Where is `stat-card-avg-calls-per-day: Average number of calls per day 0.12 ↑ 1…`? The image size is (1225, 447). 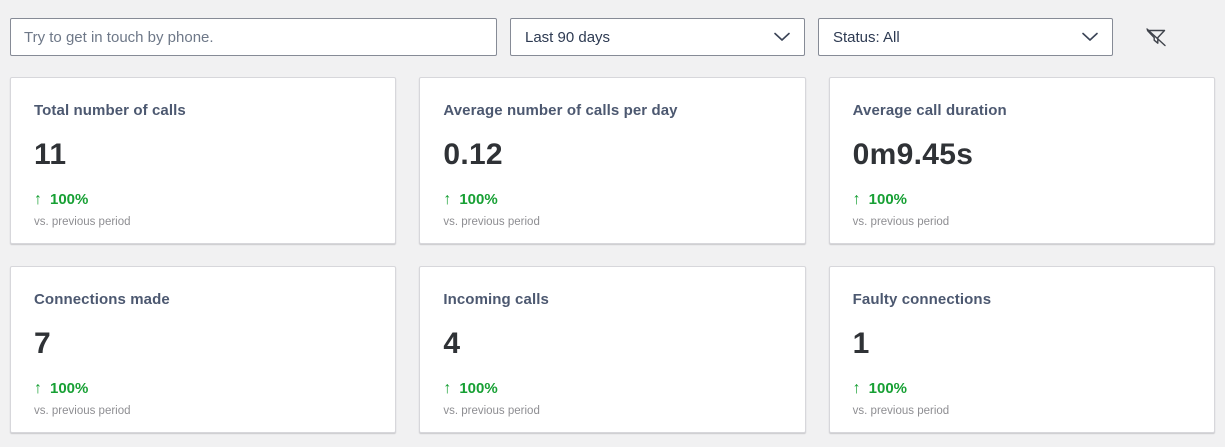
stat-card-avg-calls-per-day: Average number of calls per day 0.12 ↑ 1… is located at coordinates (612, 160).